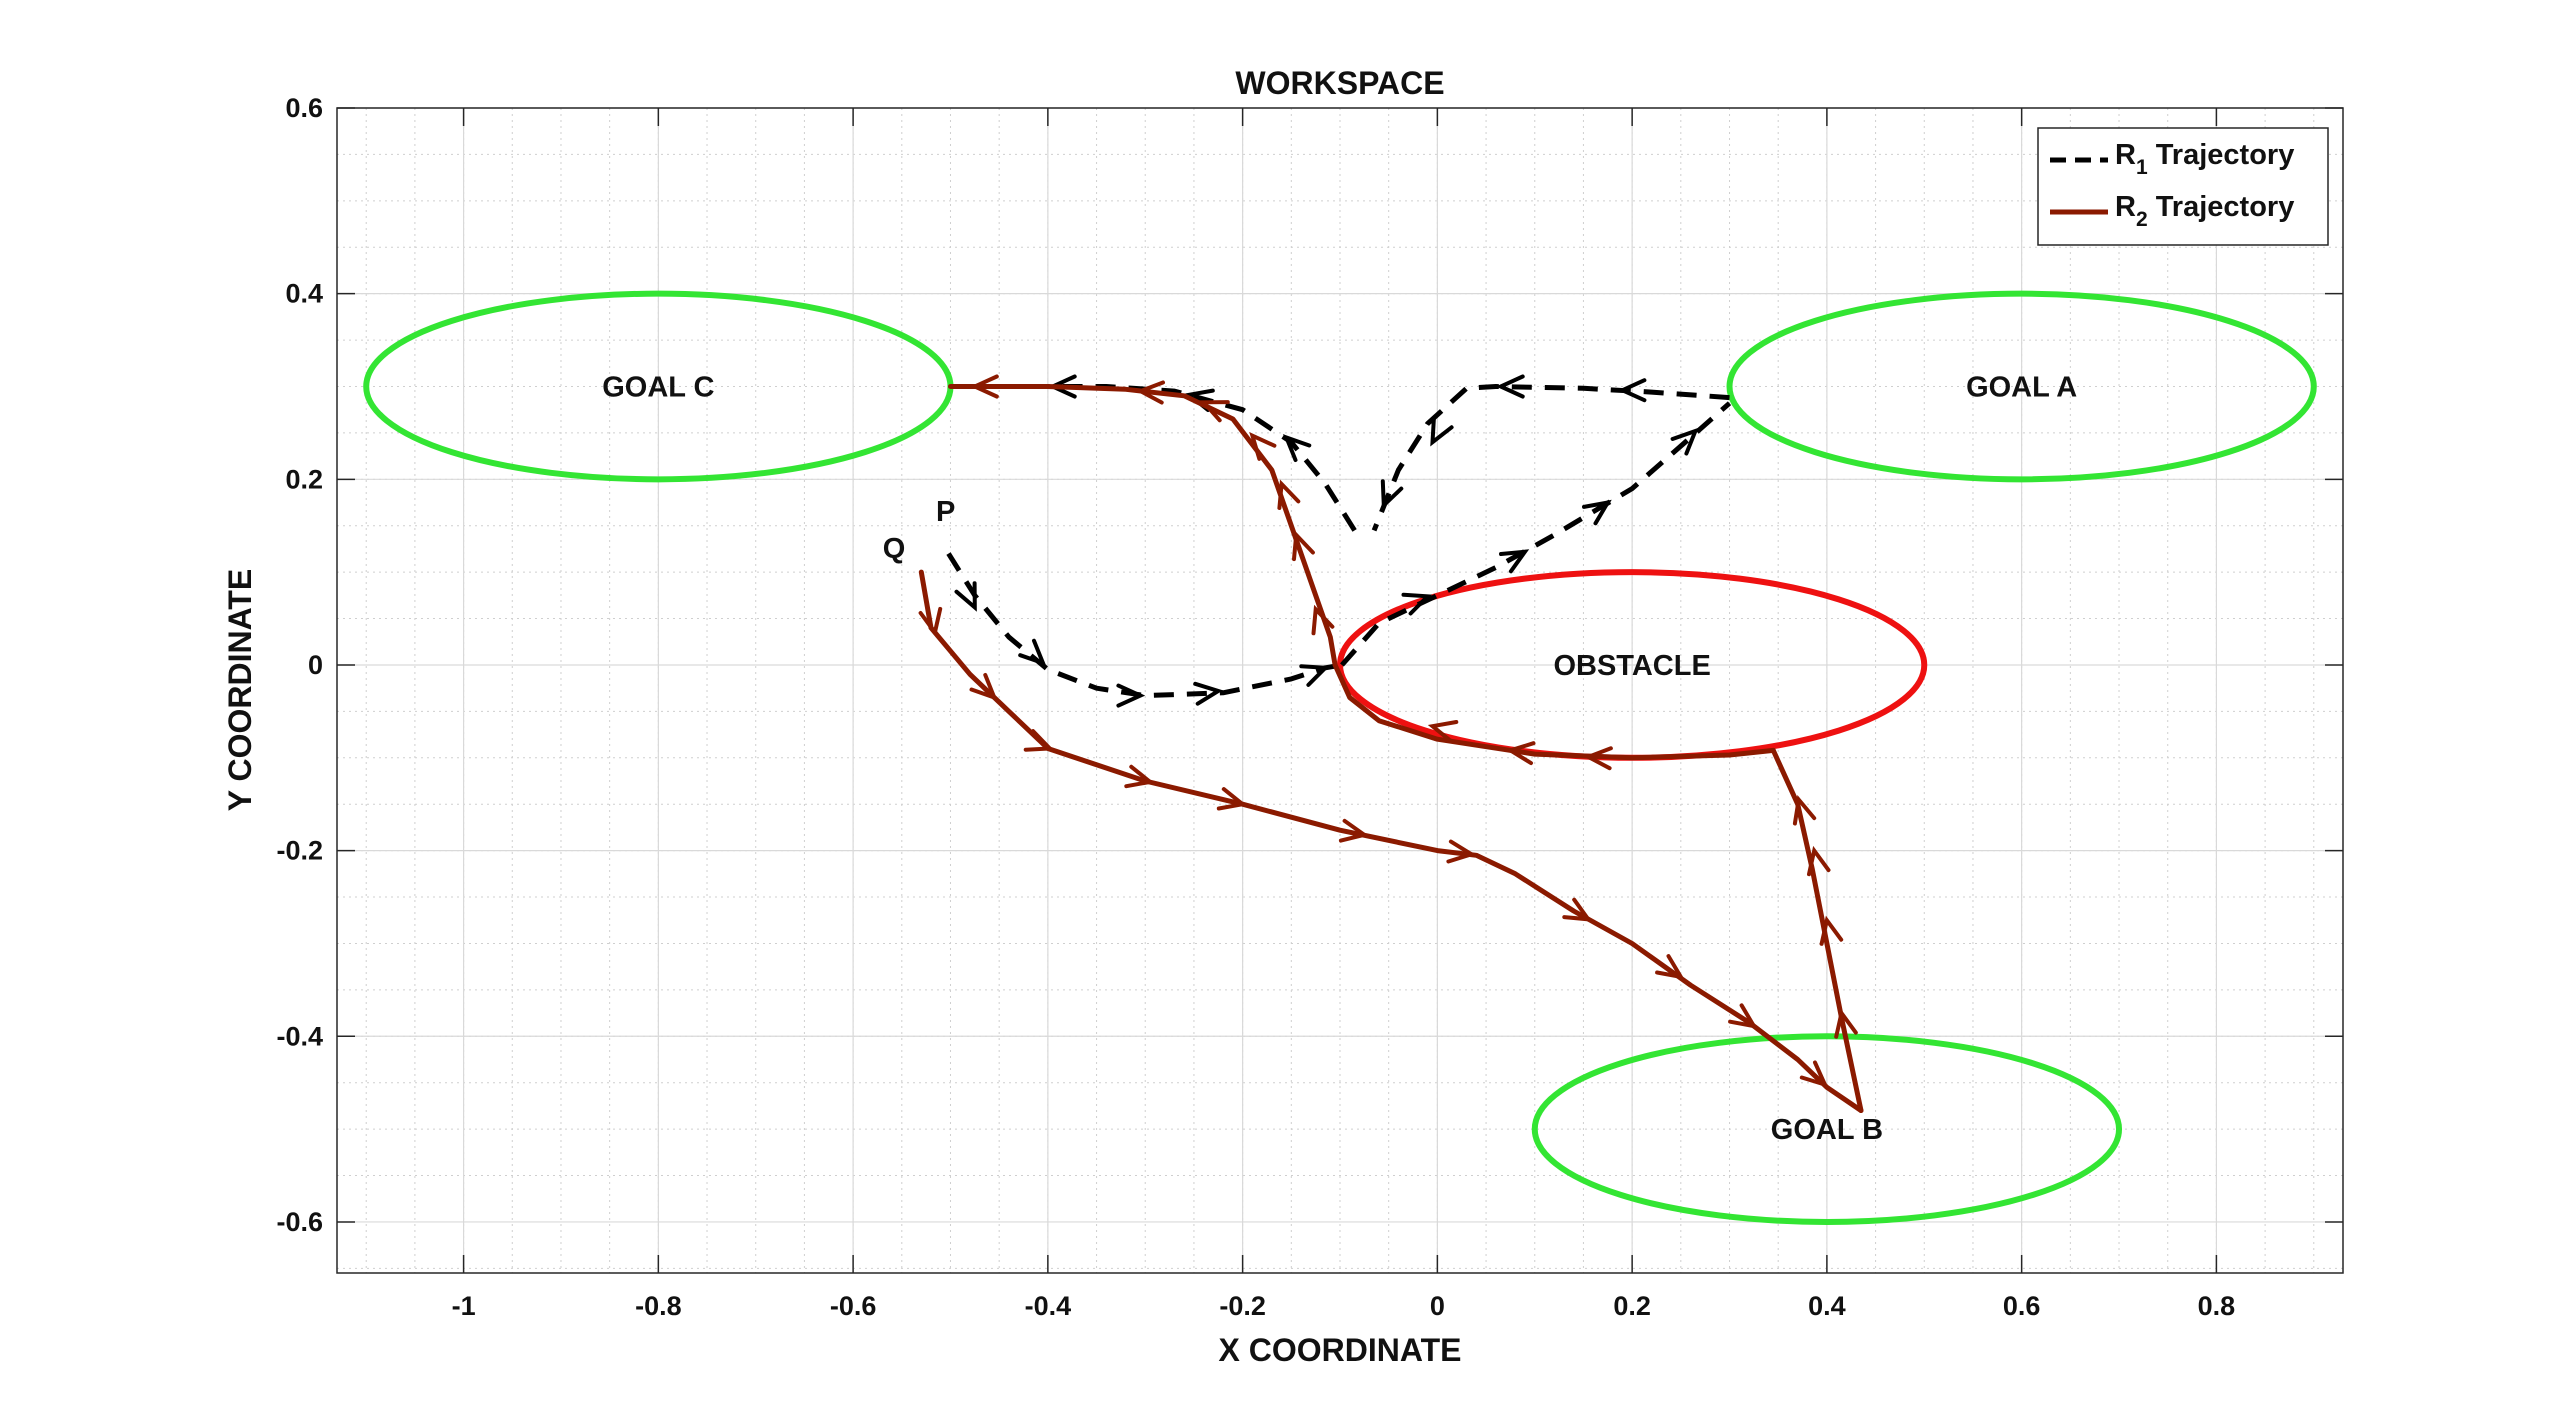 The height and width of the screenshot is (1414, 2558). I want to click on x-tick-label: 0.2, so click(1632, 1306).